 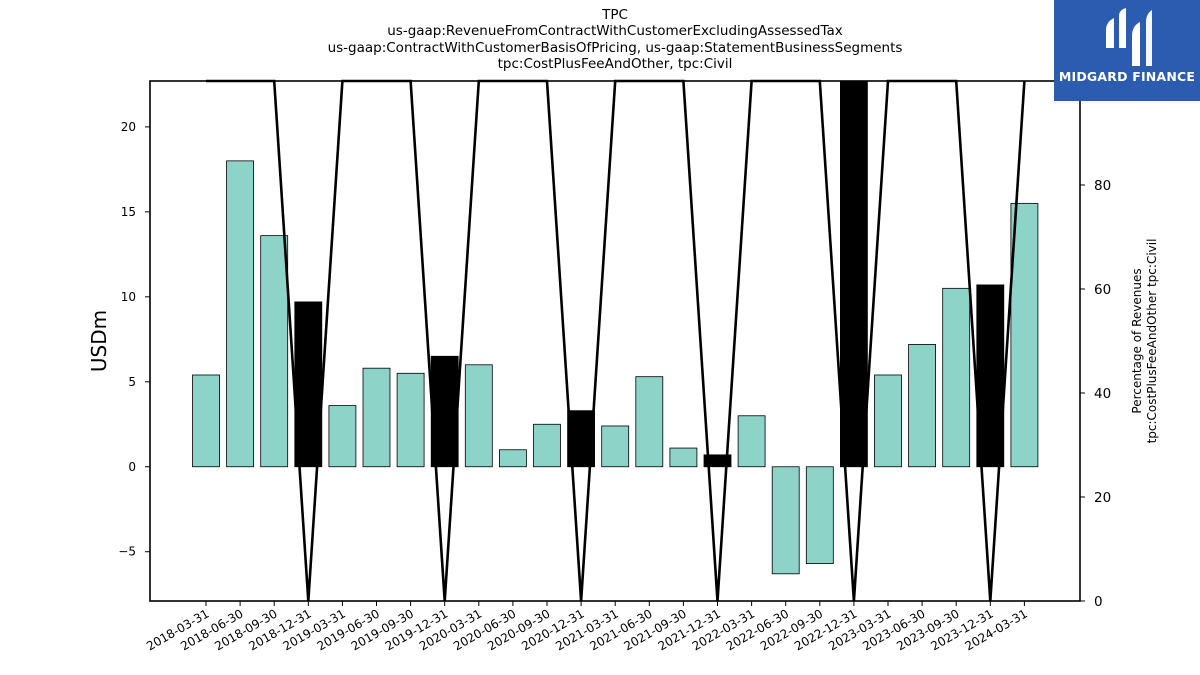 I want to click on y-tick-label: −5, so click(x=127, y=552).